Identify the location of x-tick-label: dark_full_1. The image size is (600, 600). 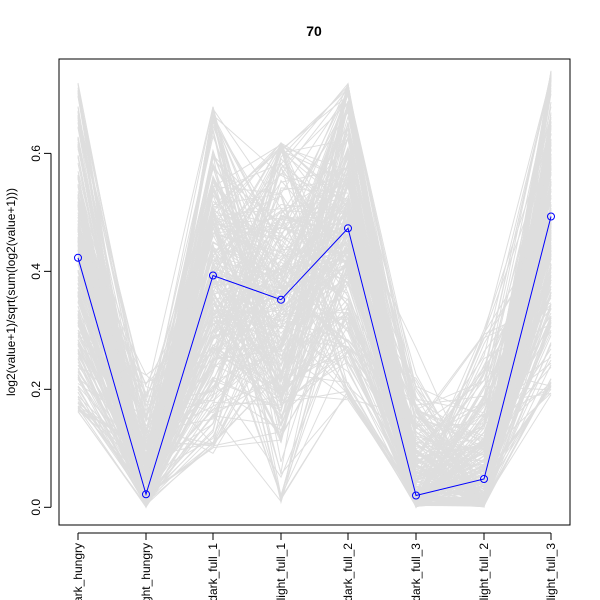
(213, 571).